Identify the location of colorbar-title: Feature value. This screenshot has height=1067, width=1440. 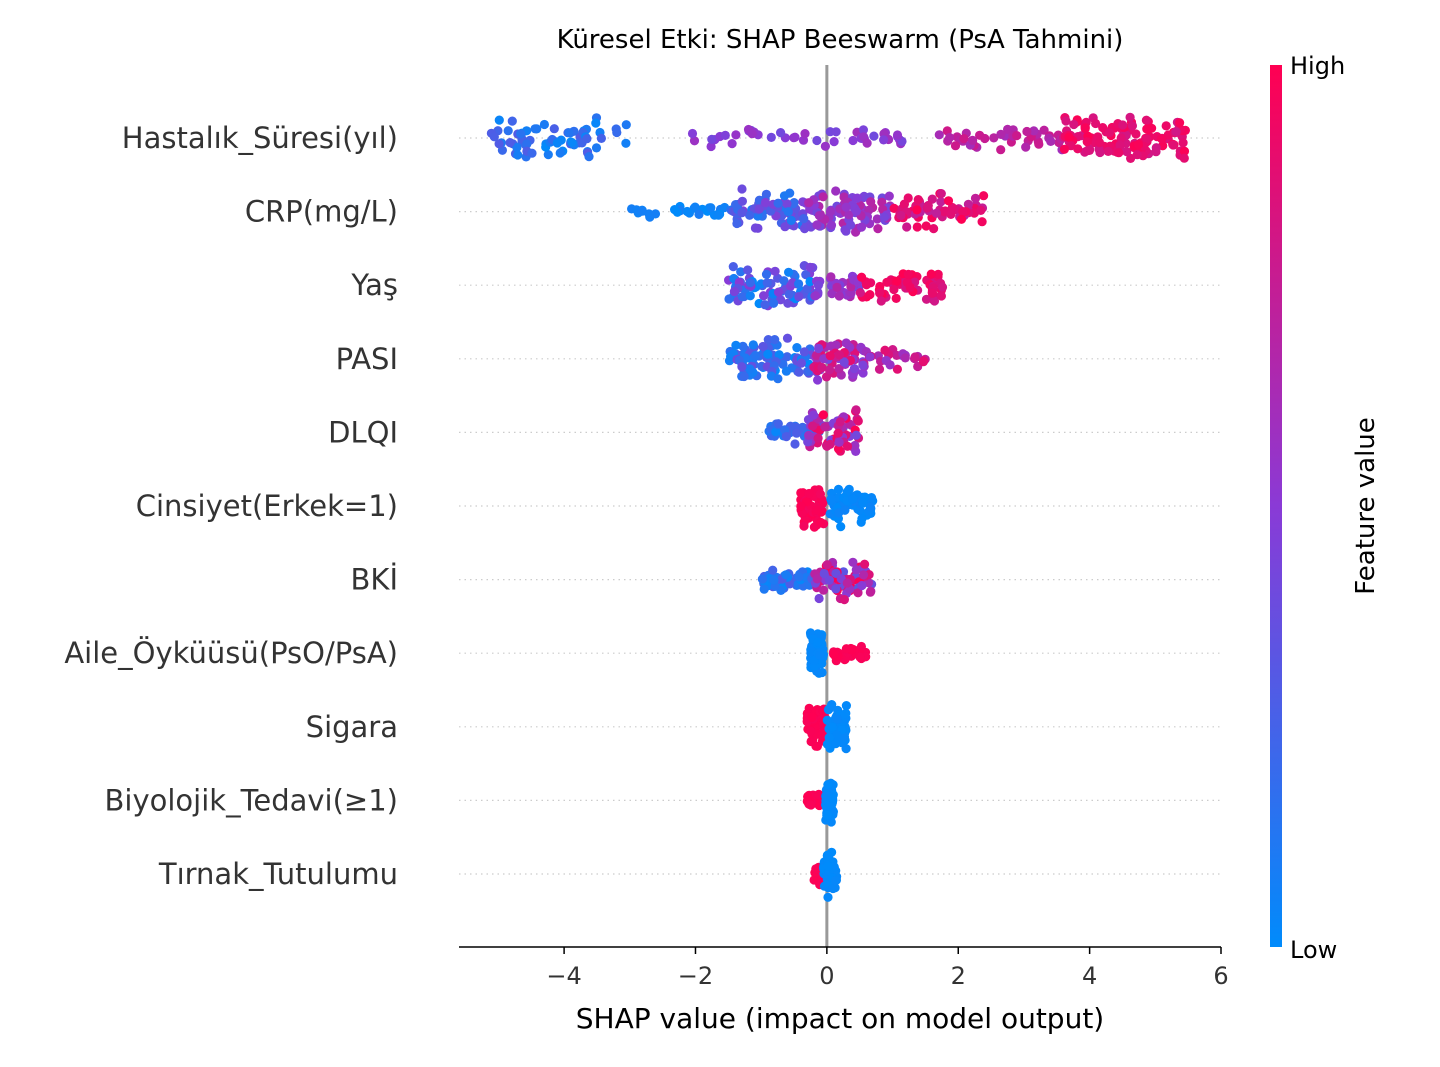
(1366, 506).